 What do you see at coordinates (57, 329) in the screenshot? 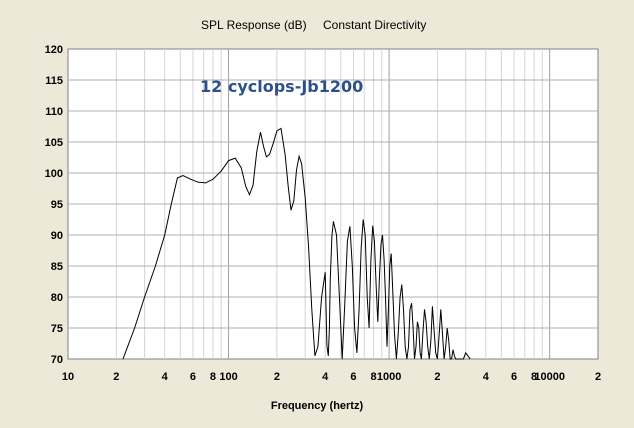
I see `y-tick-label: 75` at bounding box center [57, 329].